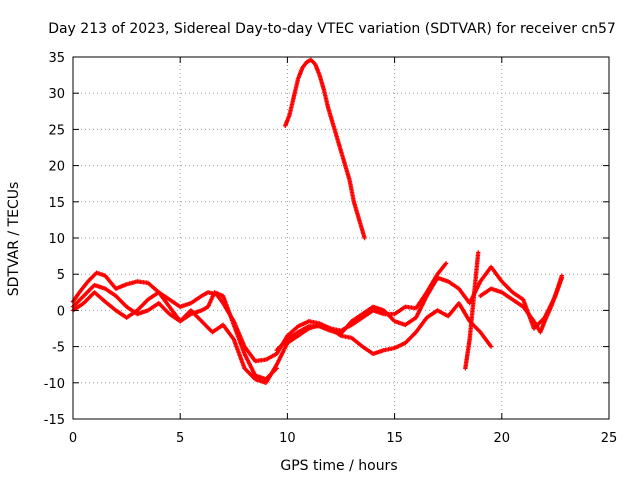 This screenshot has width=640, height=480. What do you see at coordinates (56, 203) in the screenshot?
I see `y-tick-label: 15` at bounding box center [56, 203].